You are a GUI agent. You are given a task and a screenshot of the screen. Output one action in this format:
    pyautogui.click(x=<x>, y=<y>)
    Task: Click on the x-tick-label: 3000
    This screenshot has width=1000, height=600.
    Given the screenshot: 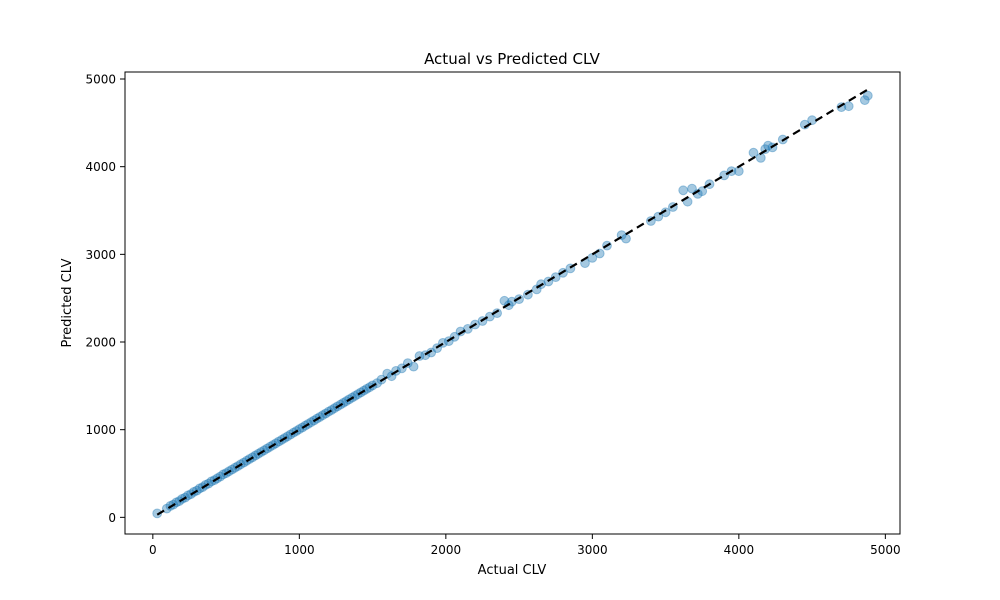 What is the action you would take?
    pyautogui.click(x=592, y=550)
    